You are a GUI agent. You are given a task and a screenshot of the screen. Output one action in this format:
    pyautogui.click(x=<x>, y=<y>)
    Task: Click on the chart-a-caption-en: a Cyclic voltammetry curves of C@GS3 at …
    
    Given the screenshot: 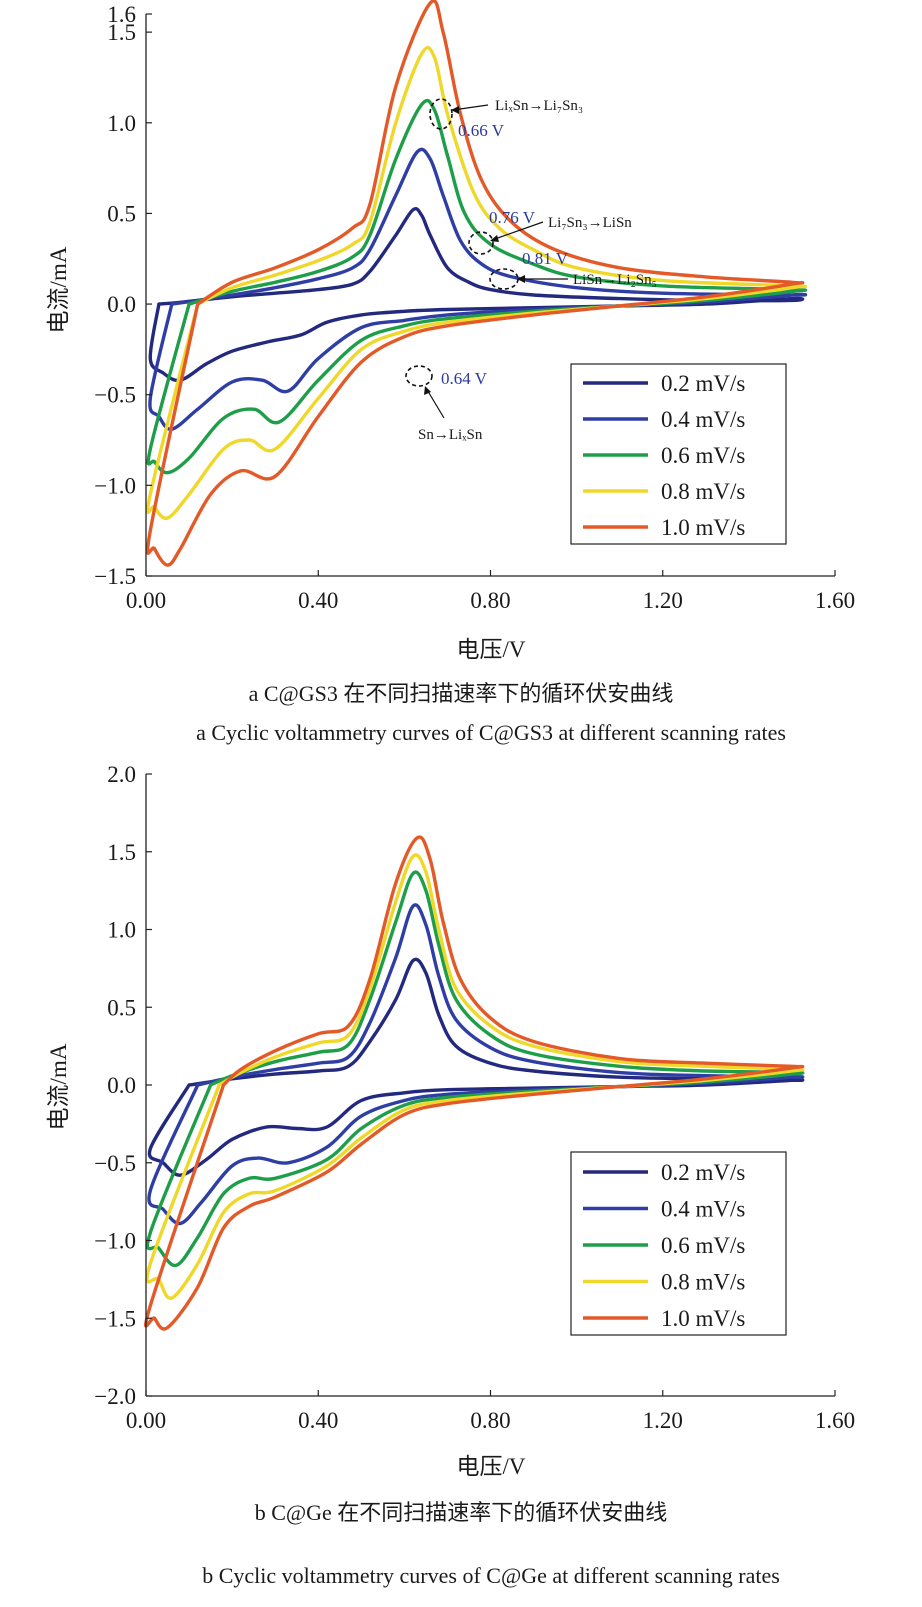 What is the action you would take?
    pyautogui.click(x=491, y=732)
    